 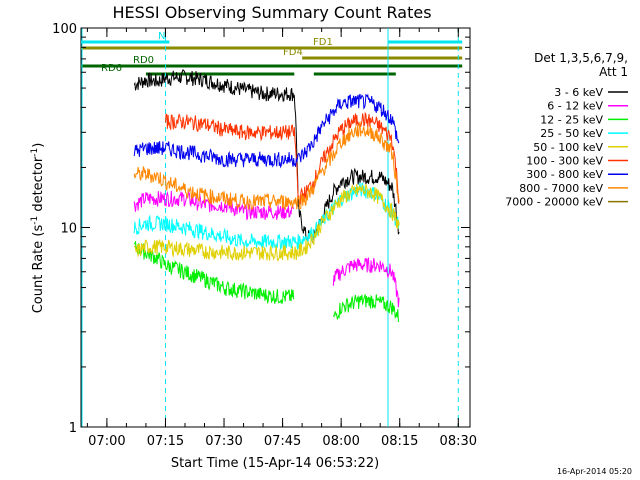 What do you see at coordinates (340, 441) in the screenshot?
I see `x-tick-label: 08:00` at bounding box center [340, 441].